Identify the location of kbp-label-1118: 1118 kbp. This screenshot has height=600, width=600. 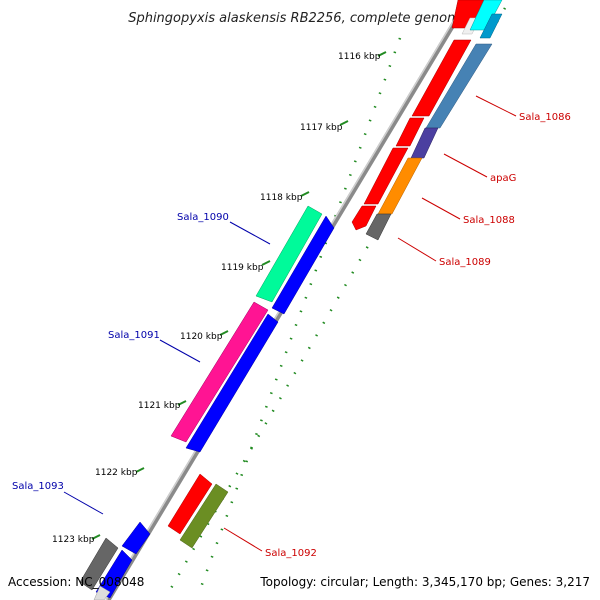
(281, 198).